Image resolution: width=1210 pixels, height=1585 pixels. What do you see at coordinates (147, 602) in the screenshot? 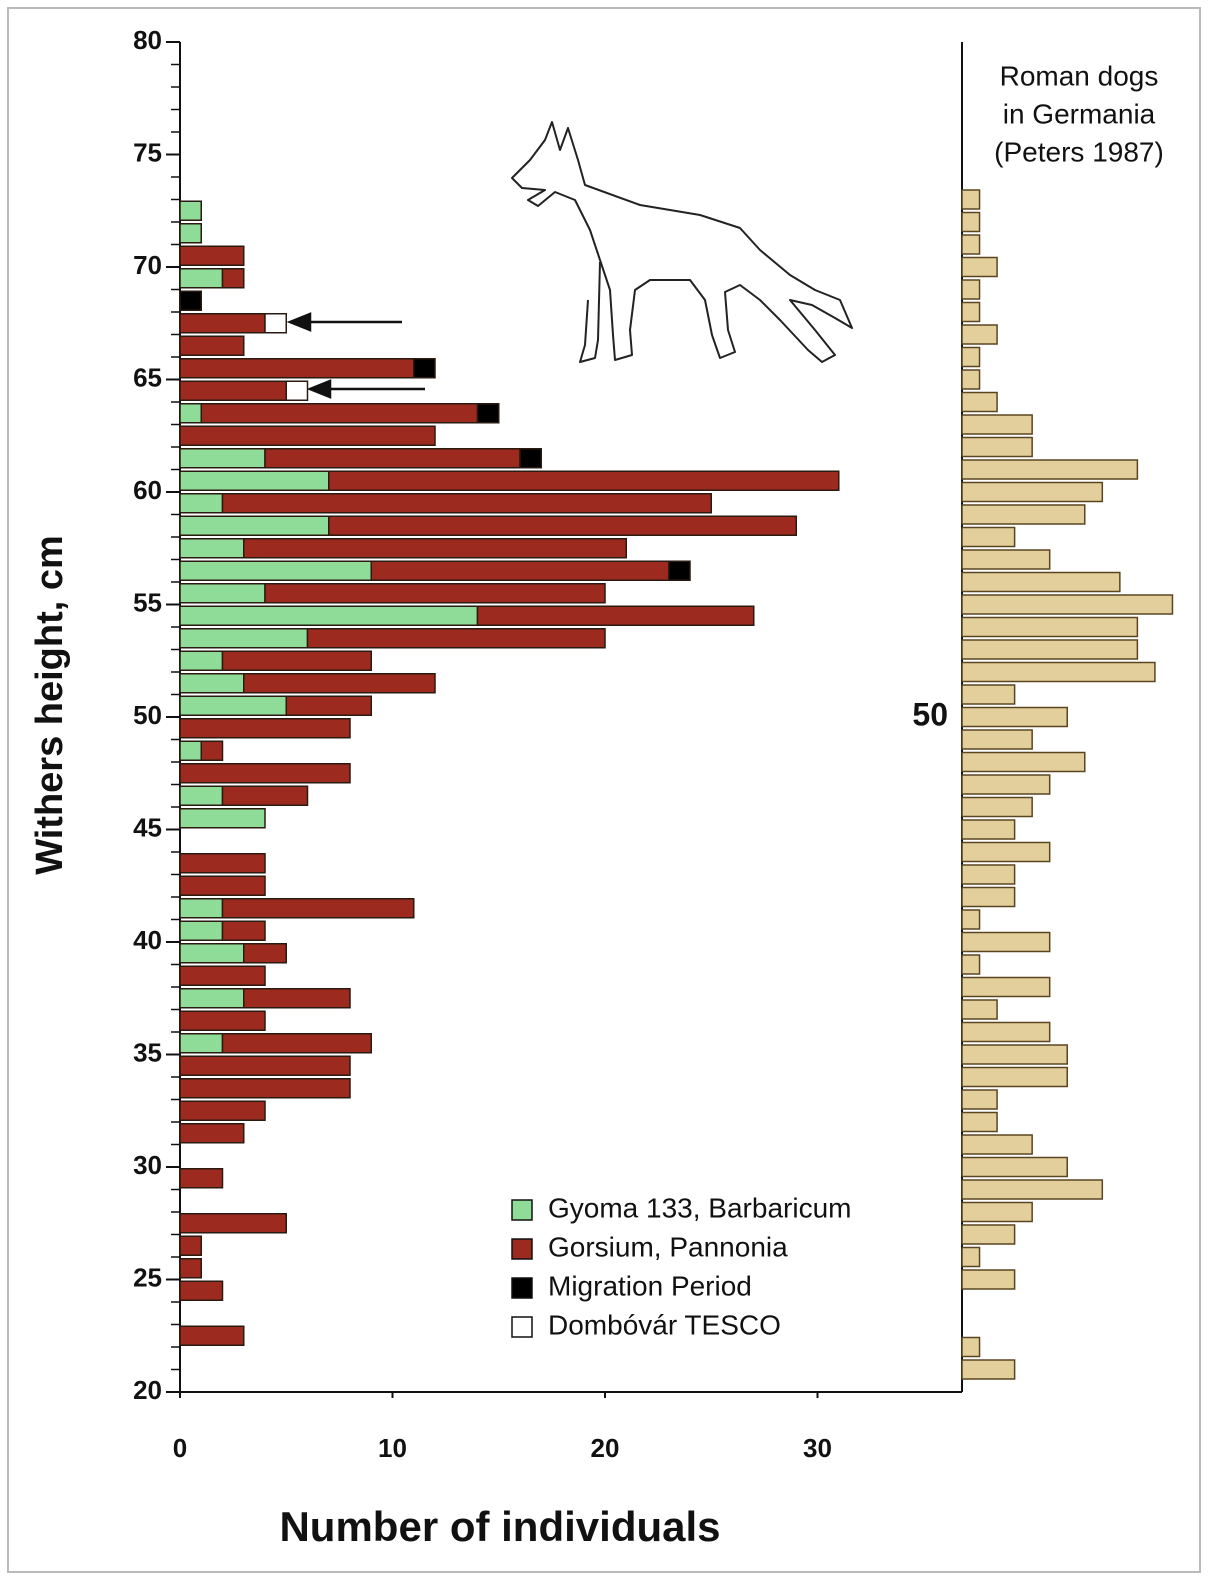
I see `y-tick-label: 55` at bounding box center [147, 602].